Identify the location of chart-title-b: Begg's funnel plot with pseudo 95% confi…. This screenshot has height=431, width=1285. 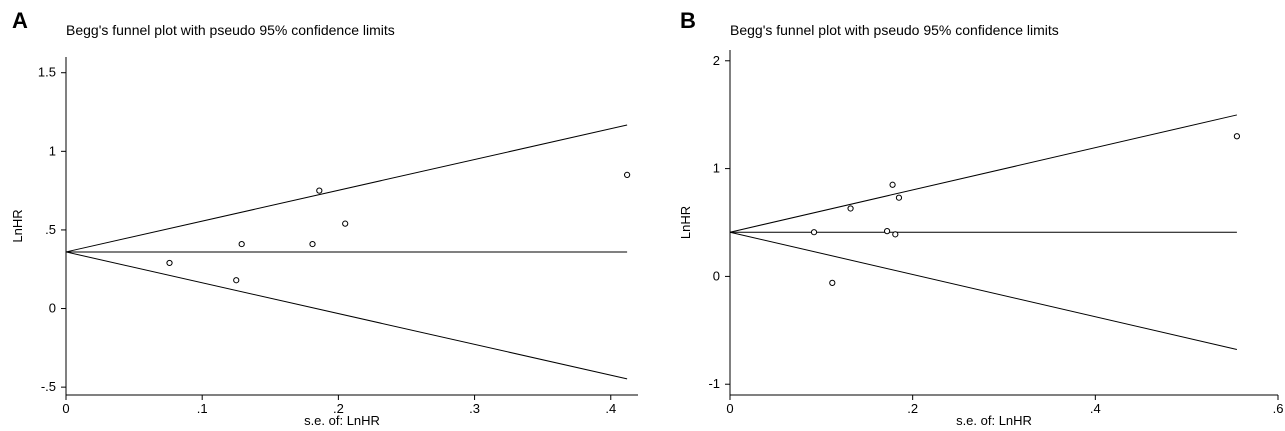
(894, 30).